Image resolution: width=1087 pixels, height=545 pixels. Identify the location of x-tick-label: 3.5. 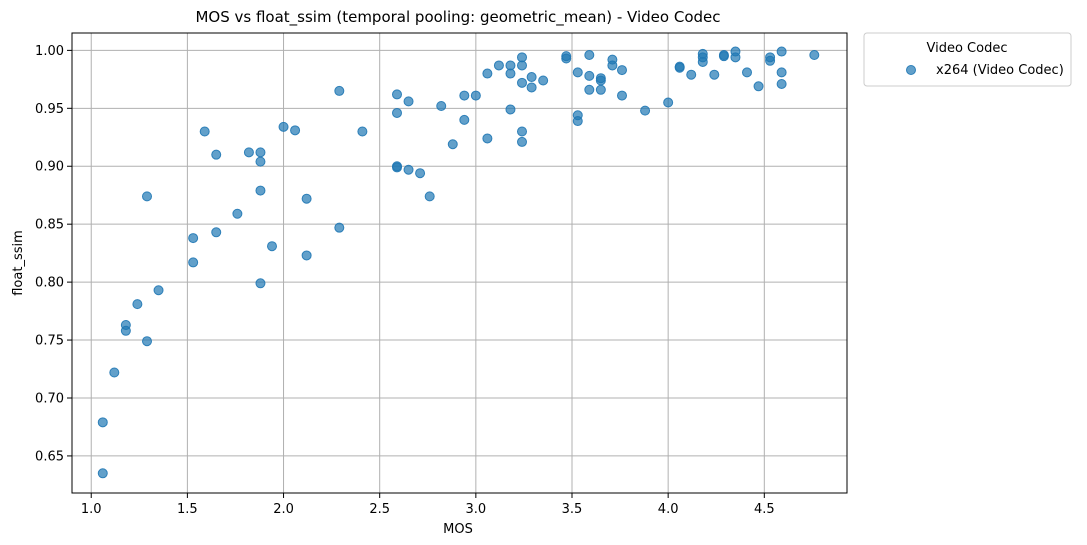
(572, 509).